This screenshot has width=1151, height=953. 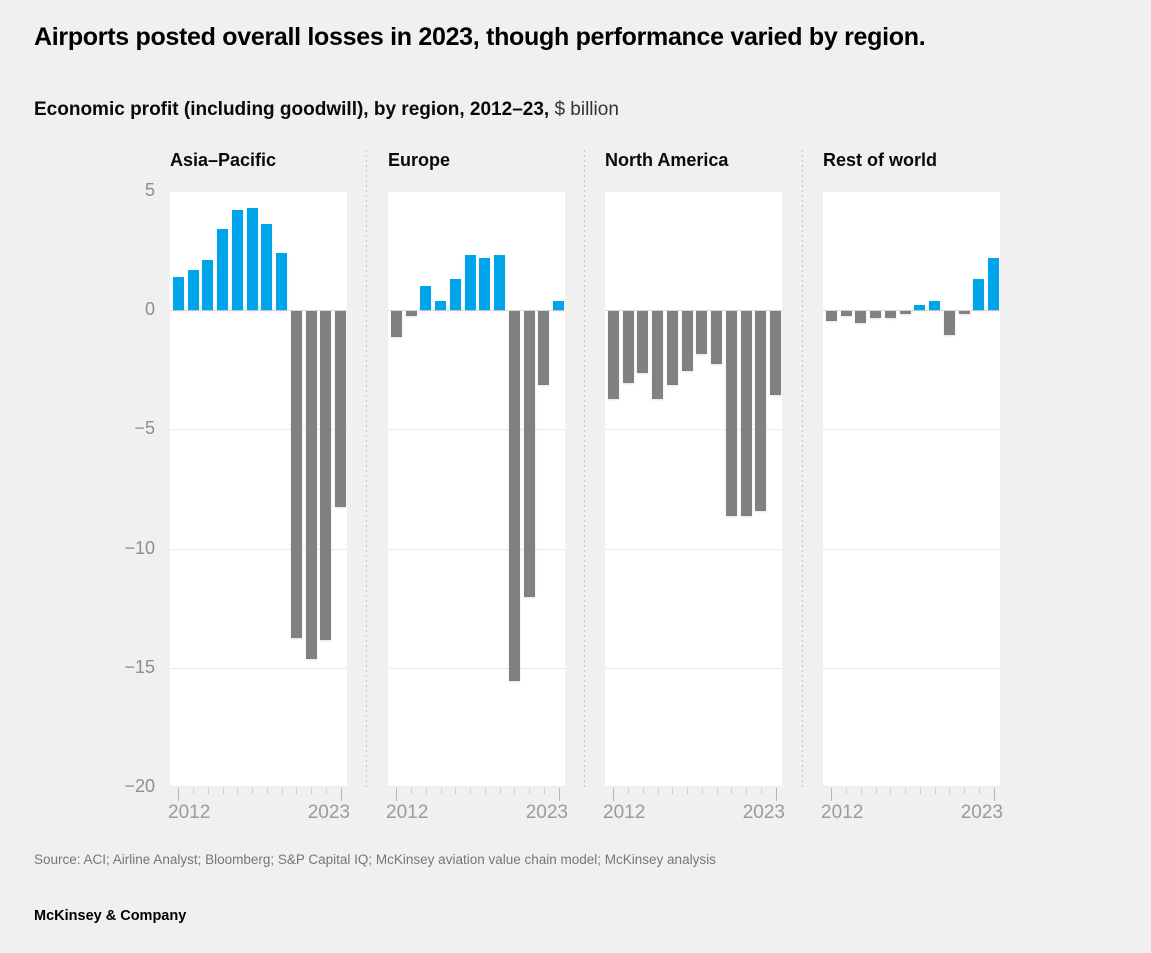 I want to click on y-tick-label: −20, so click(x=139, y=786).